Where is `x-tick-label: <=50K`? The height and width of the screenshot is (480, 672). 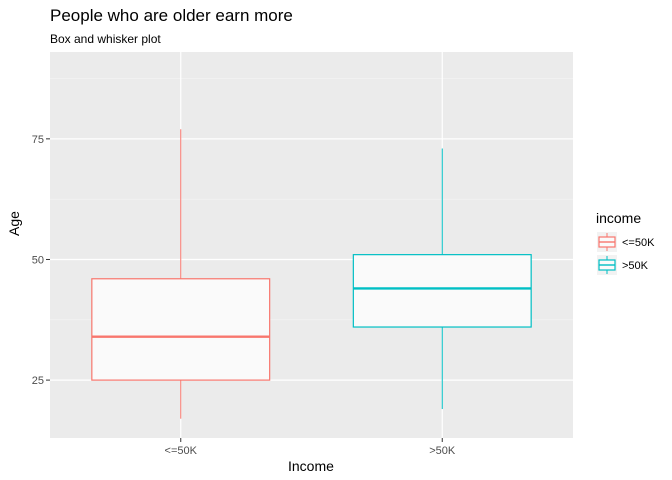 x-tick-label: <=50K is located at coordinates (181, 451).